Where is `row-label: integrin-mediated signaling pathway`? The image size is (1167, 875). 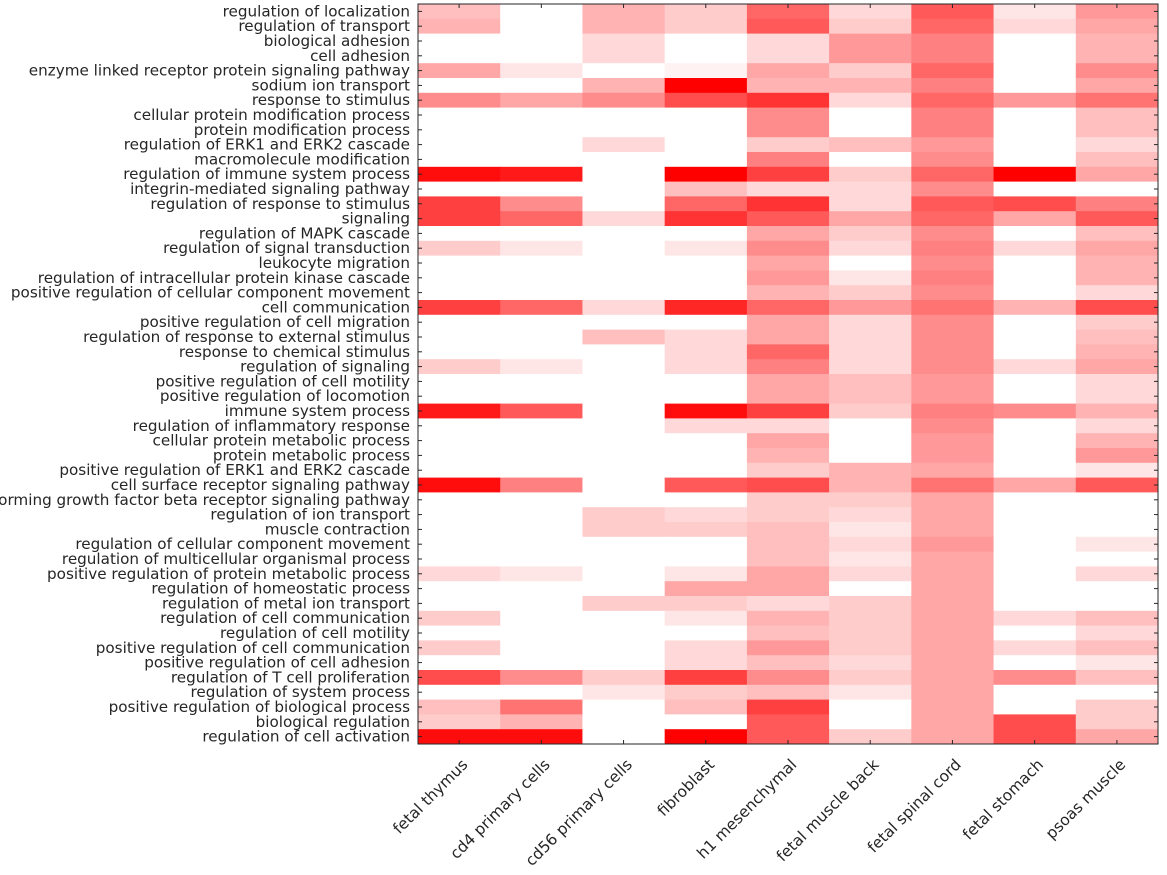 row-label: integrin-mediated signaling pathway is located at coordinates (270, 189).